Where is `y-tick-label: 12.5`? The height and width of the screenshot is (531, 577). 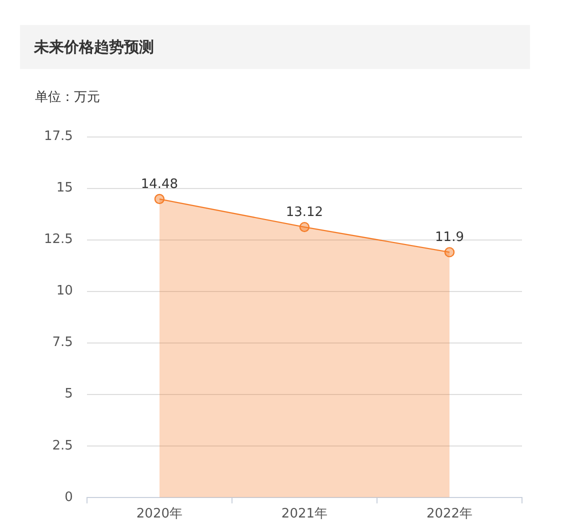 y-tick-label: 12.5 is located at coordinates (58, 240).